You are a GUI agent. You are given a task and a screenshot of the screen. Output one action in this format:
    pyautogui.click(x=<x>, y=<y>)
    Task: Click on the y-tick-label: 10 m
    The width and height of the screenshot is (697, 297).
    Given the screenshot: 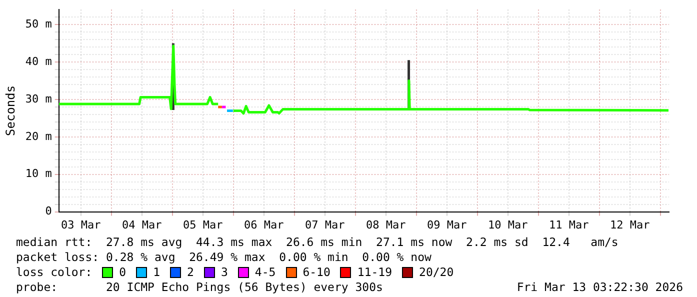 What is the action you would take?
    pyautogui.click(x=38, y=173)
    